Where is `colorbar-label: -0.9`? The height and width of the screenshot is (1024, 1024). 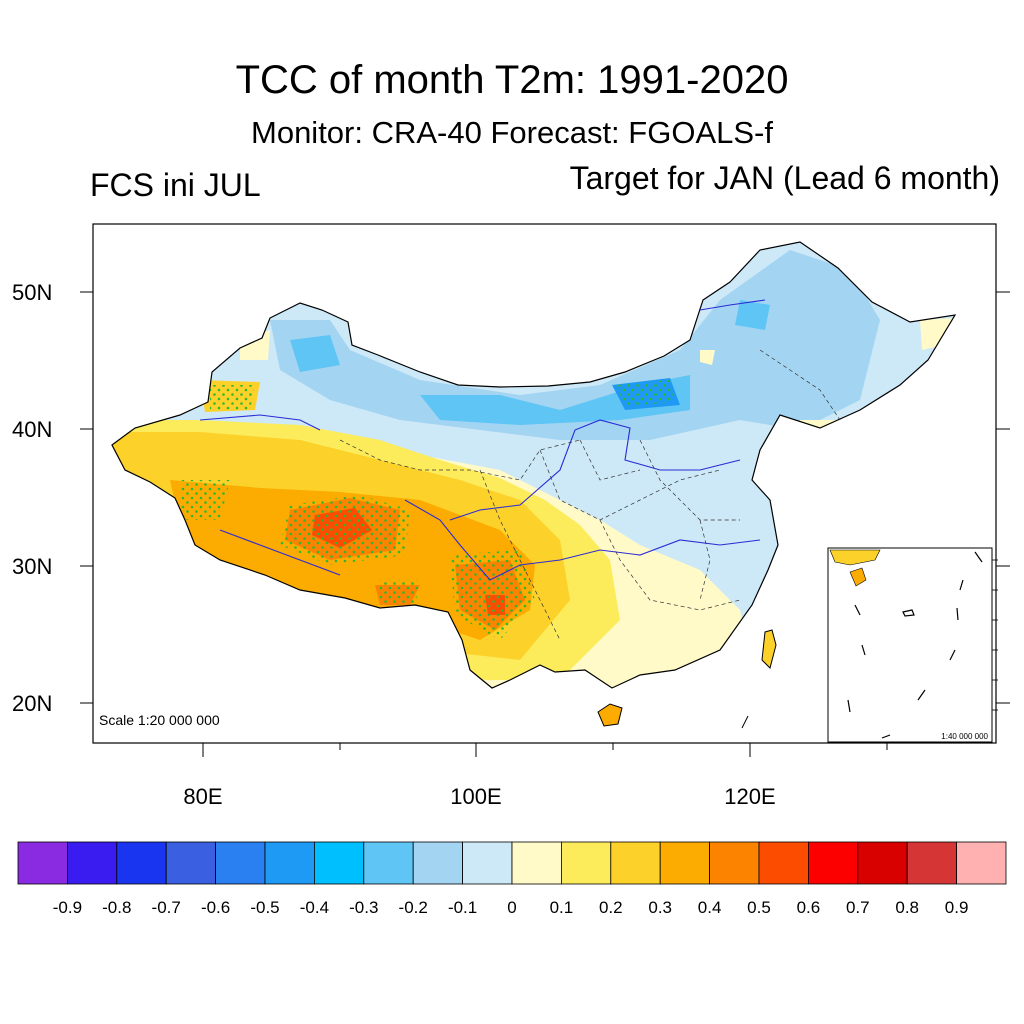 colorbar-label: -0.9 is located at coordinates (67, 907).